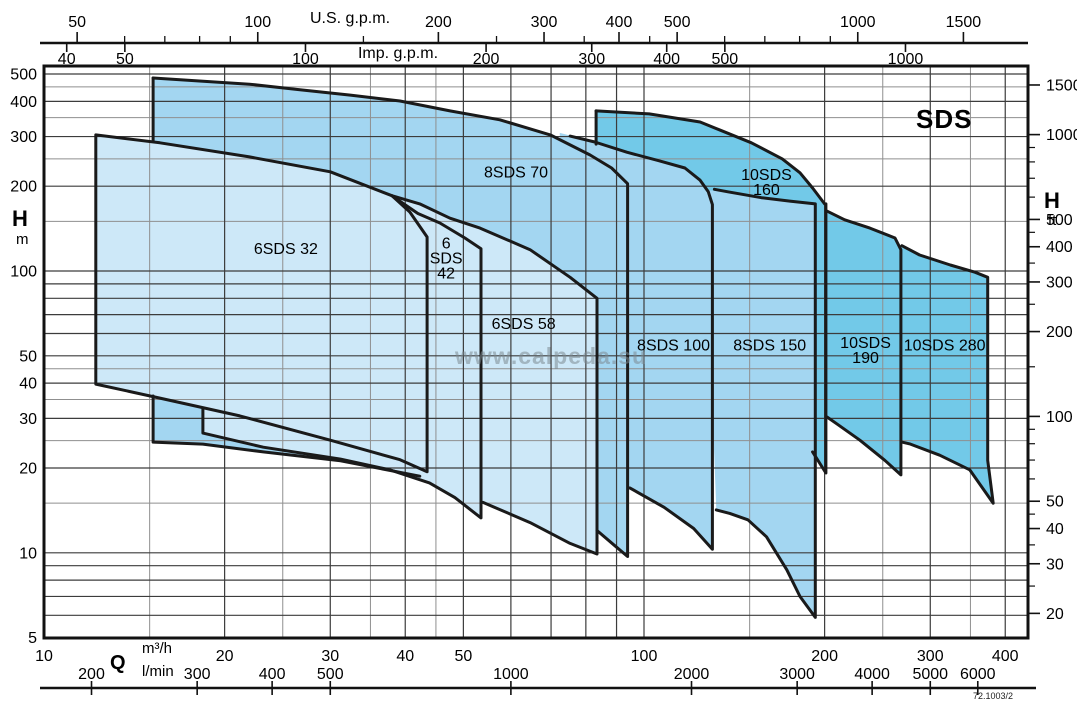 The height and width of the screenshot is (718, 1077). What do you see at coordinates (67, 59) in the screenshot?
I see `imp-gpm-tick-40: 40` at bounding box center [67, 59].